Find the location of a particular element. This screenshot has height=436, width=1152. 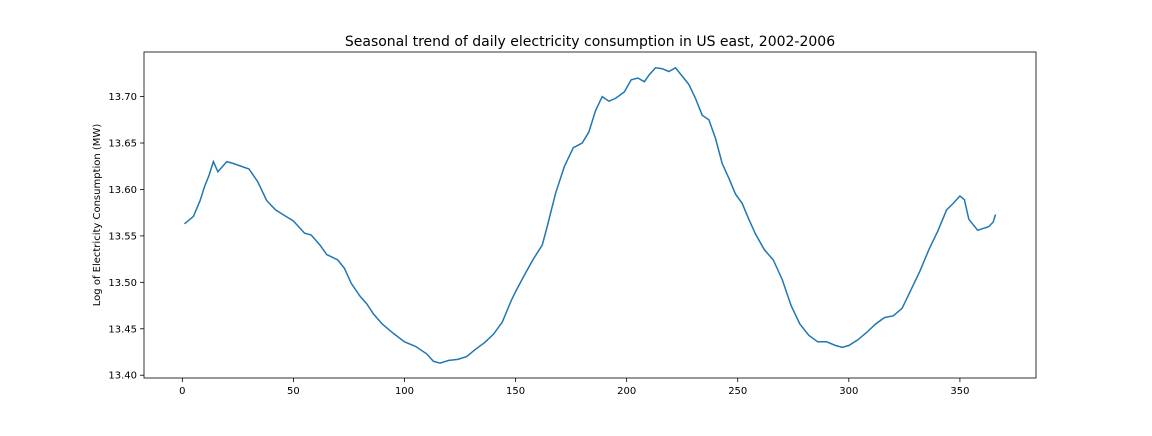

y-tick-label: 13.45 is located at coordinates (122, 329).